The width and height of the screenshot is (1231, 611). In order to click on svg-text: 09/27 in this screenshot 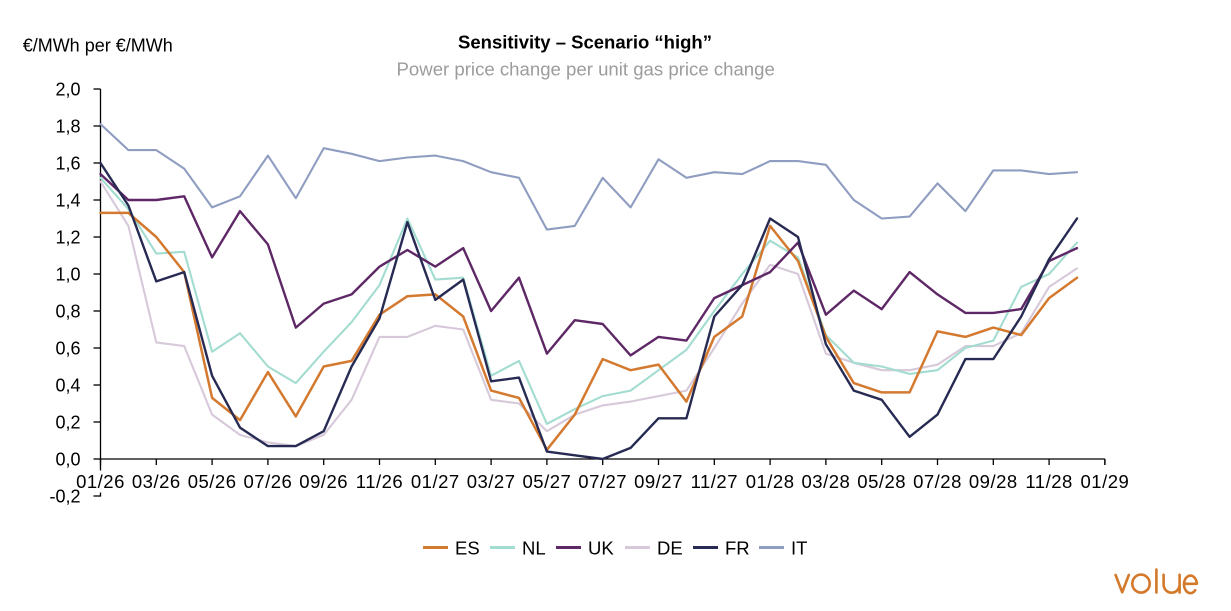, I will do `click(658, 481)`.